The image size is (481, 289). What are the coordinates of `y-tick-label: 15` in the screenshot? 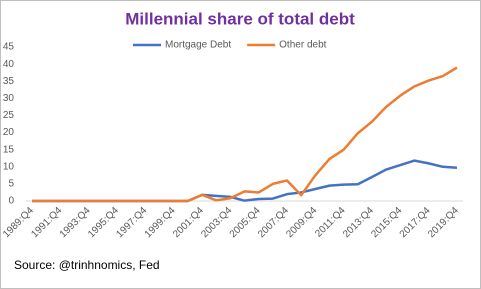 It's located at (9, 149).